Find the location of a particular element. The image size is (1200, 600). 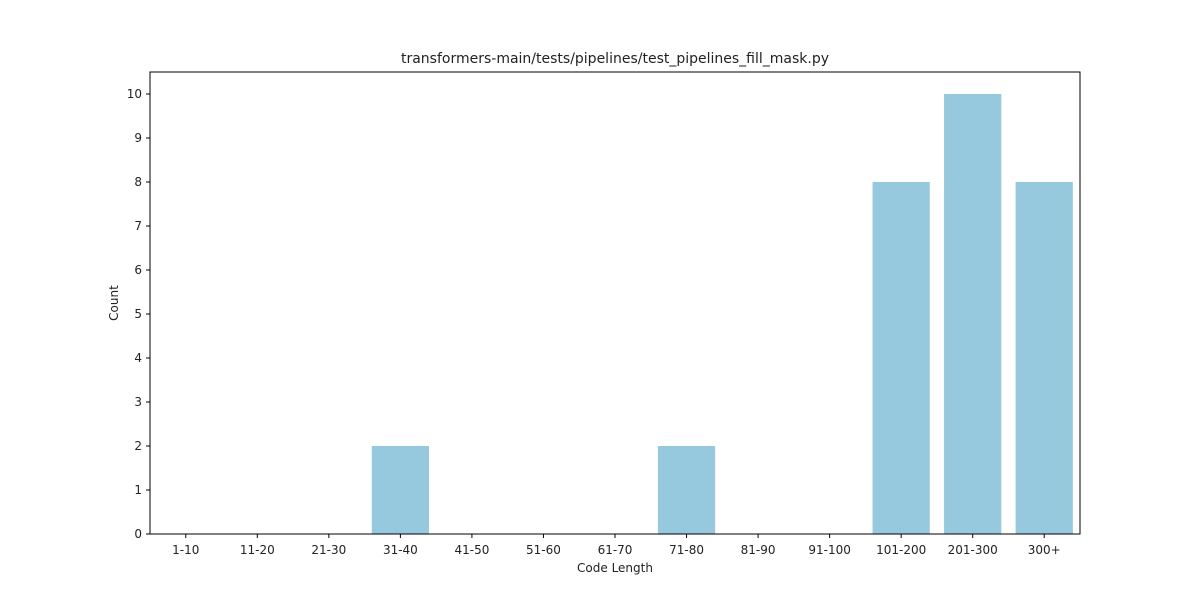

y-tick-label: 9 is located at coordinates (138, 138).